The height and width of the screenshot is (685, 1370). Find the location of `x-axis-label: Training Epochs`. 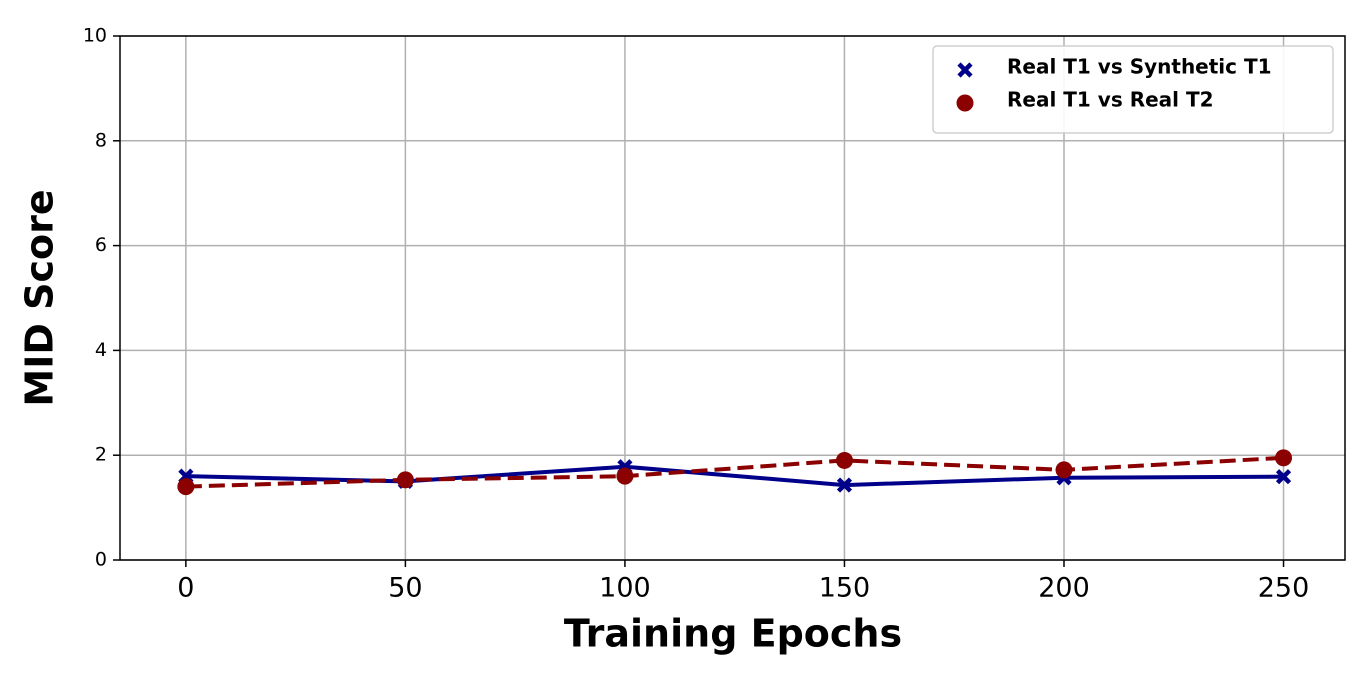

x-axis-label: Training Epochs is located at coordinates (733, 634).